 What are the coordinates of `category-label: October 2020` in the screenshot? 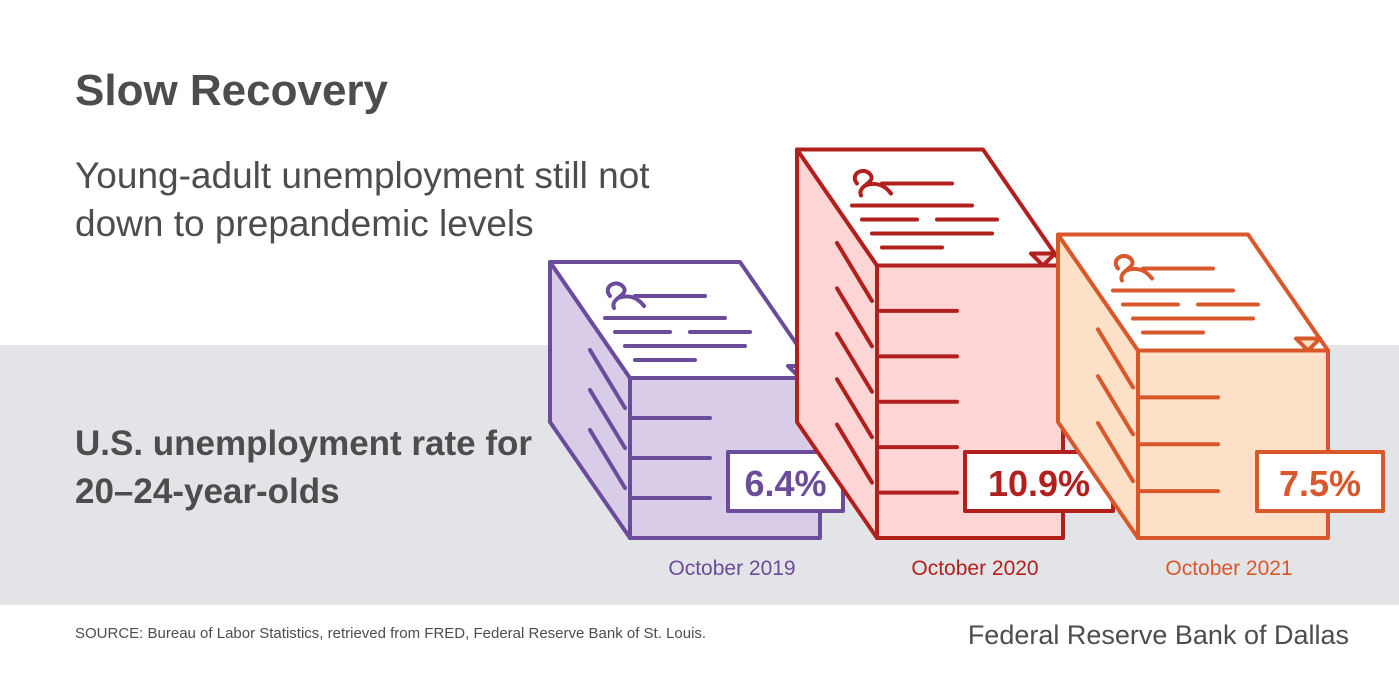 It's located at (974, 568).